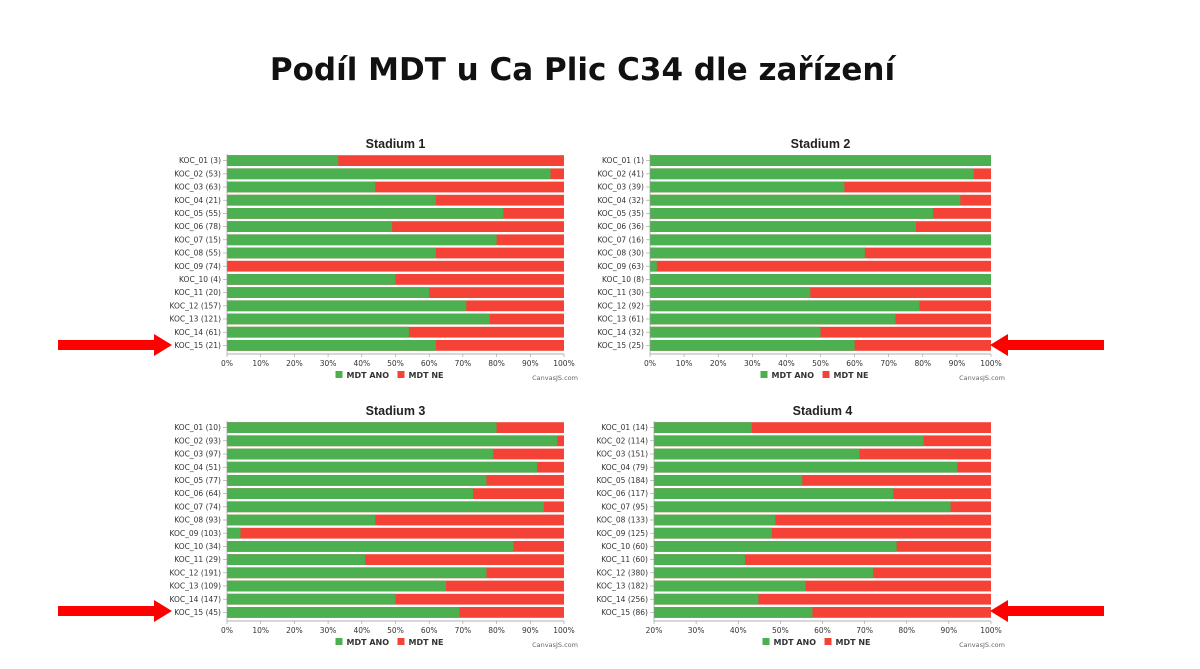 Image resolution: width=1200 pixels, height=669 pixels. What do you see at coordinates (200, 279) in the screenshot?
I see `category-label: KOC_10 (4)` at bounding box center [200, 279].